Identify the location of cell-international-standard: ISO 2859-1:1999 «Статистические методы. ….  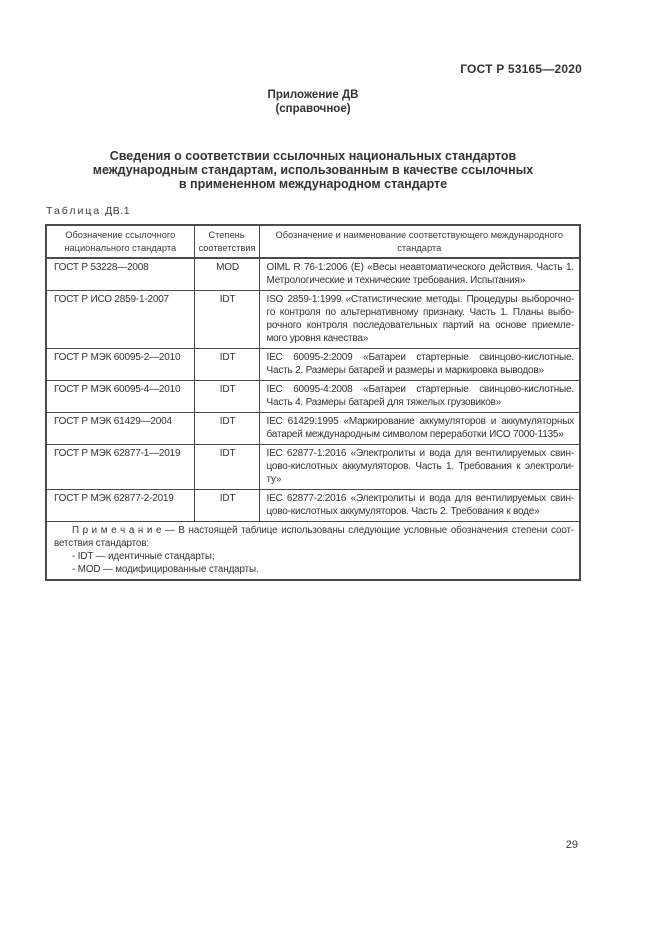
(419, 319).